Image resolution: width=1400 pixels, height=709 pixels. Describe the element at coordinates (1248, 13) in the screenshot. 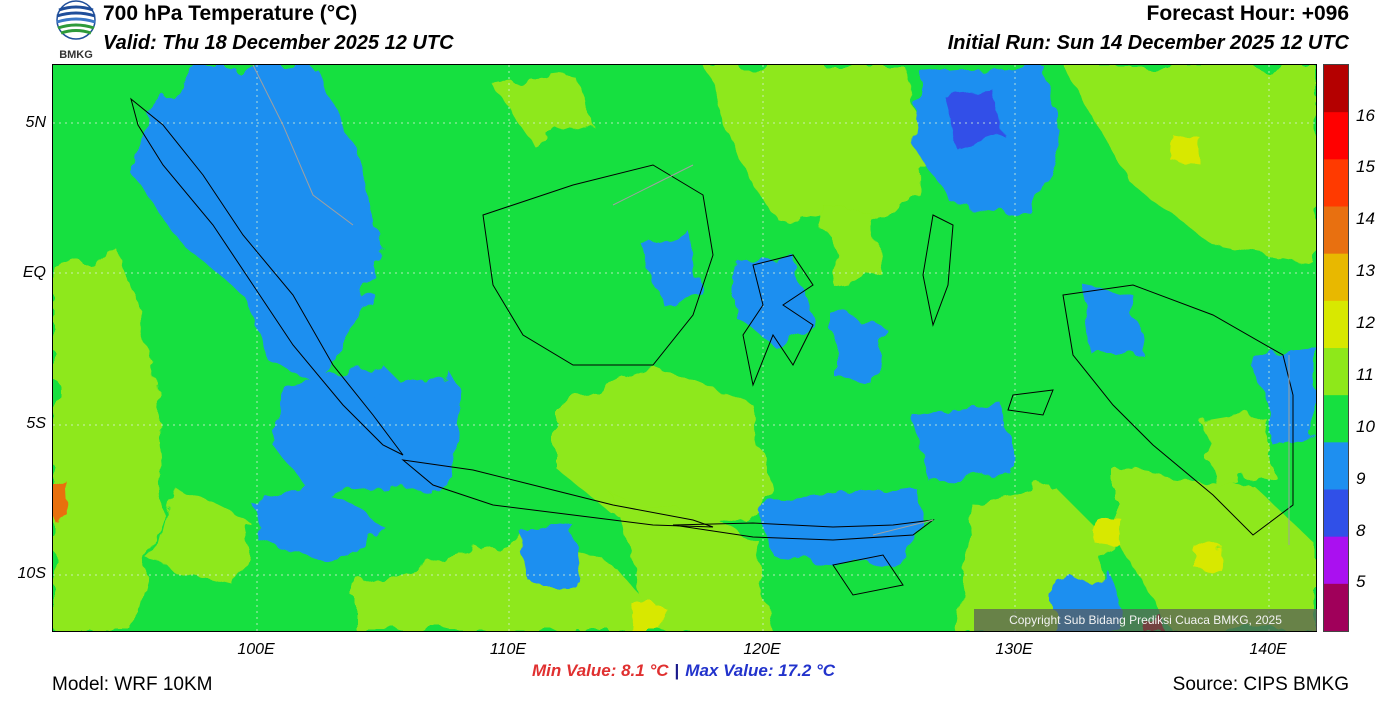

I see `forecast-hour: Forecast Hour: +096` at that location.